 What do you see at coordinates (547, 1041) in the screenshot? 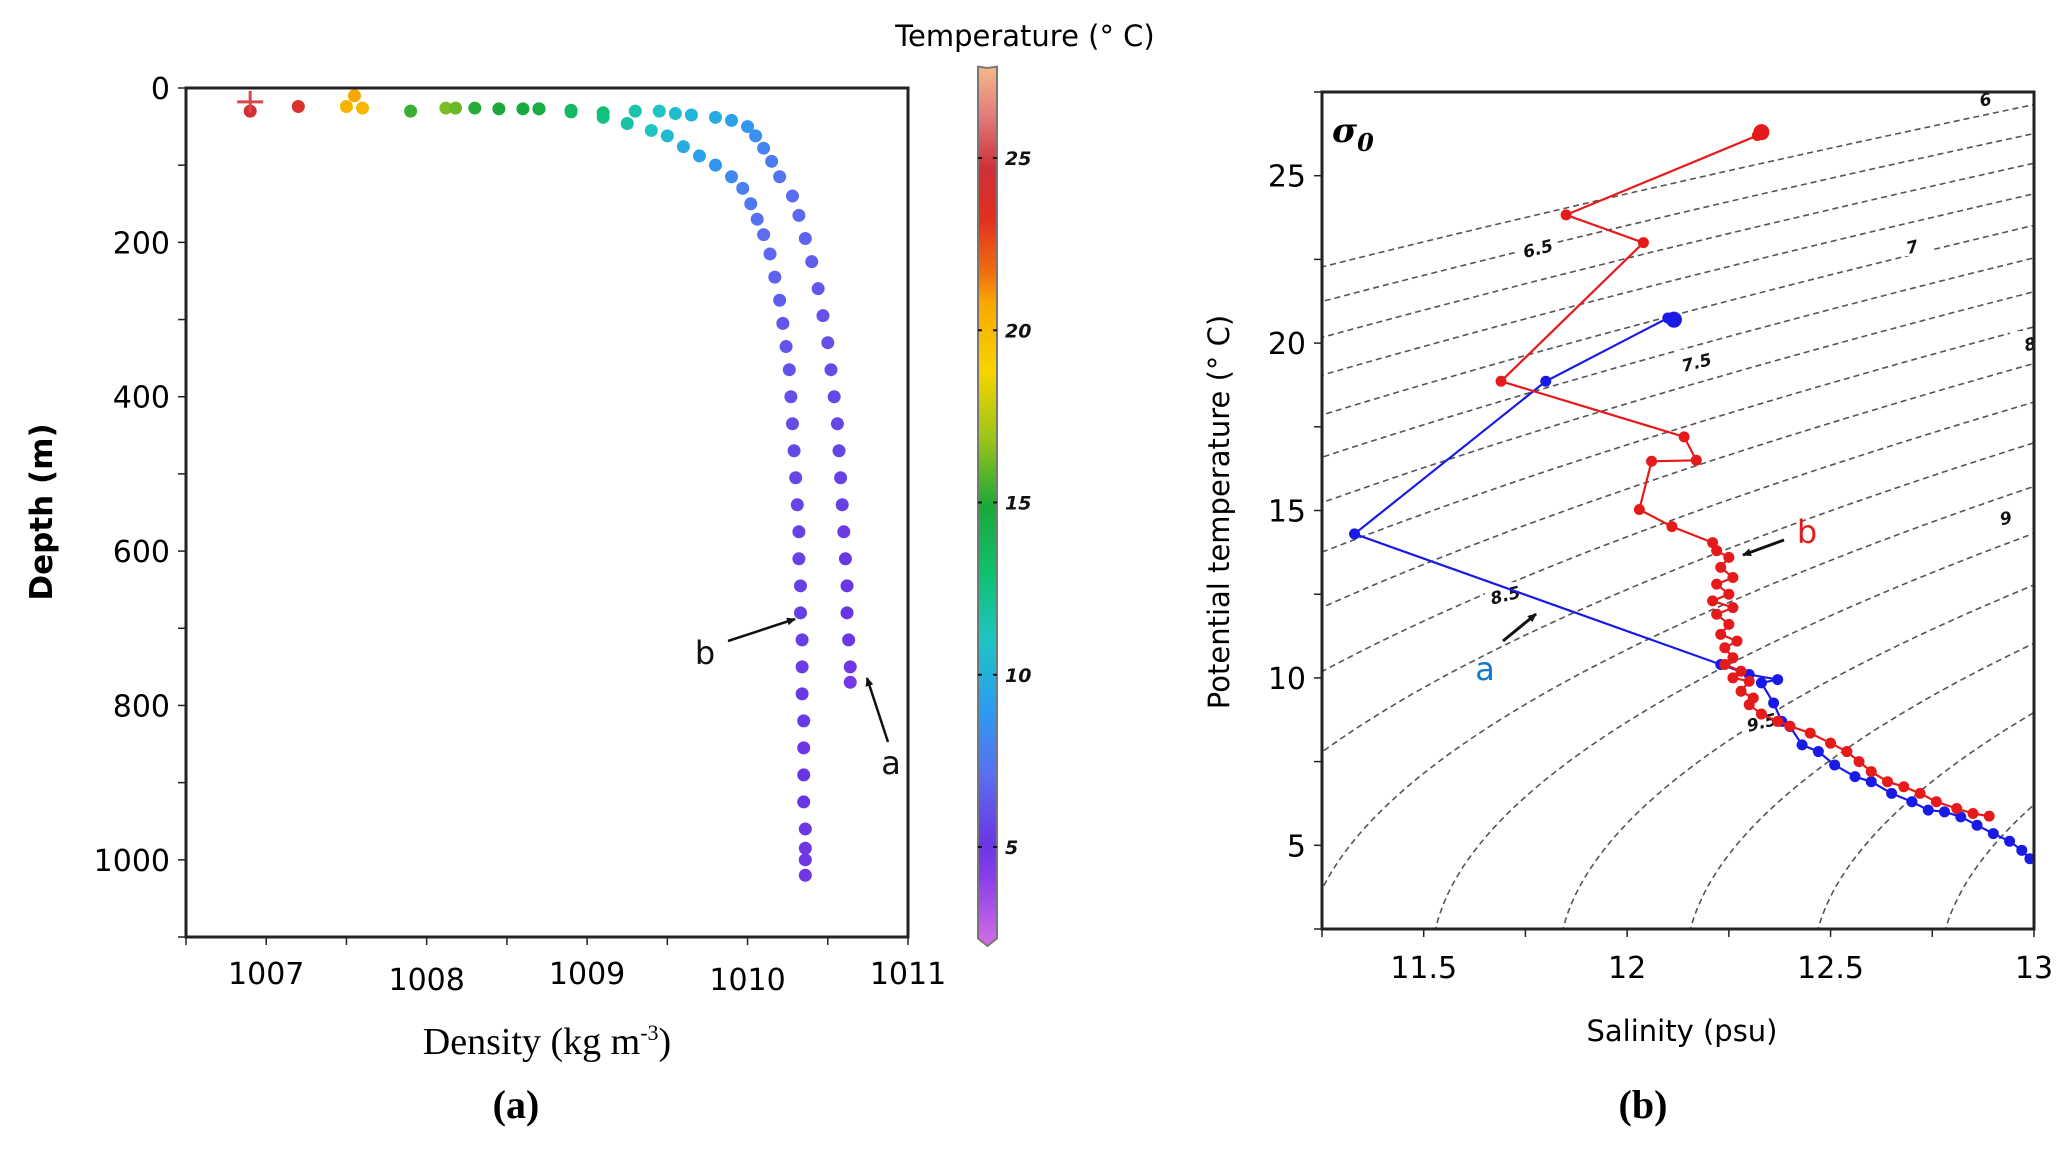
I see `panel-a-x-axis-title: Density (kg m-3)` at bounding box center [547, 1041].